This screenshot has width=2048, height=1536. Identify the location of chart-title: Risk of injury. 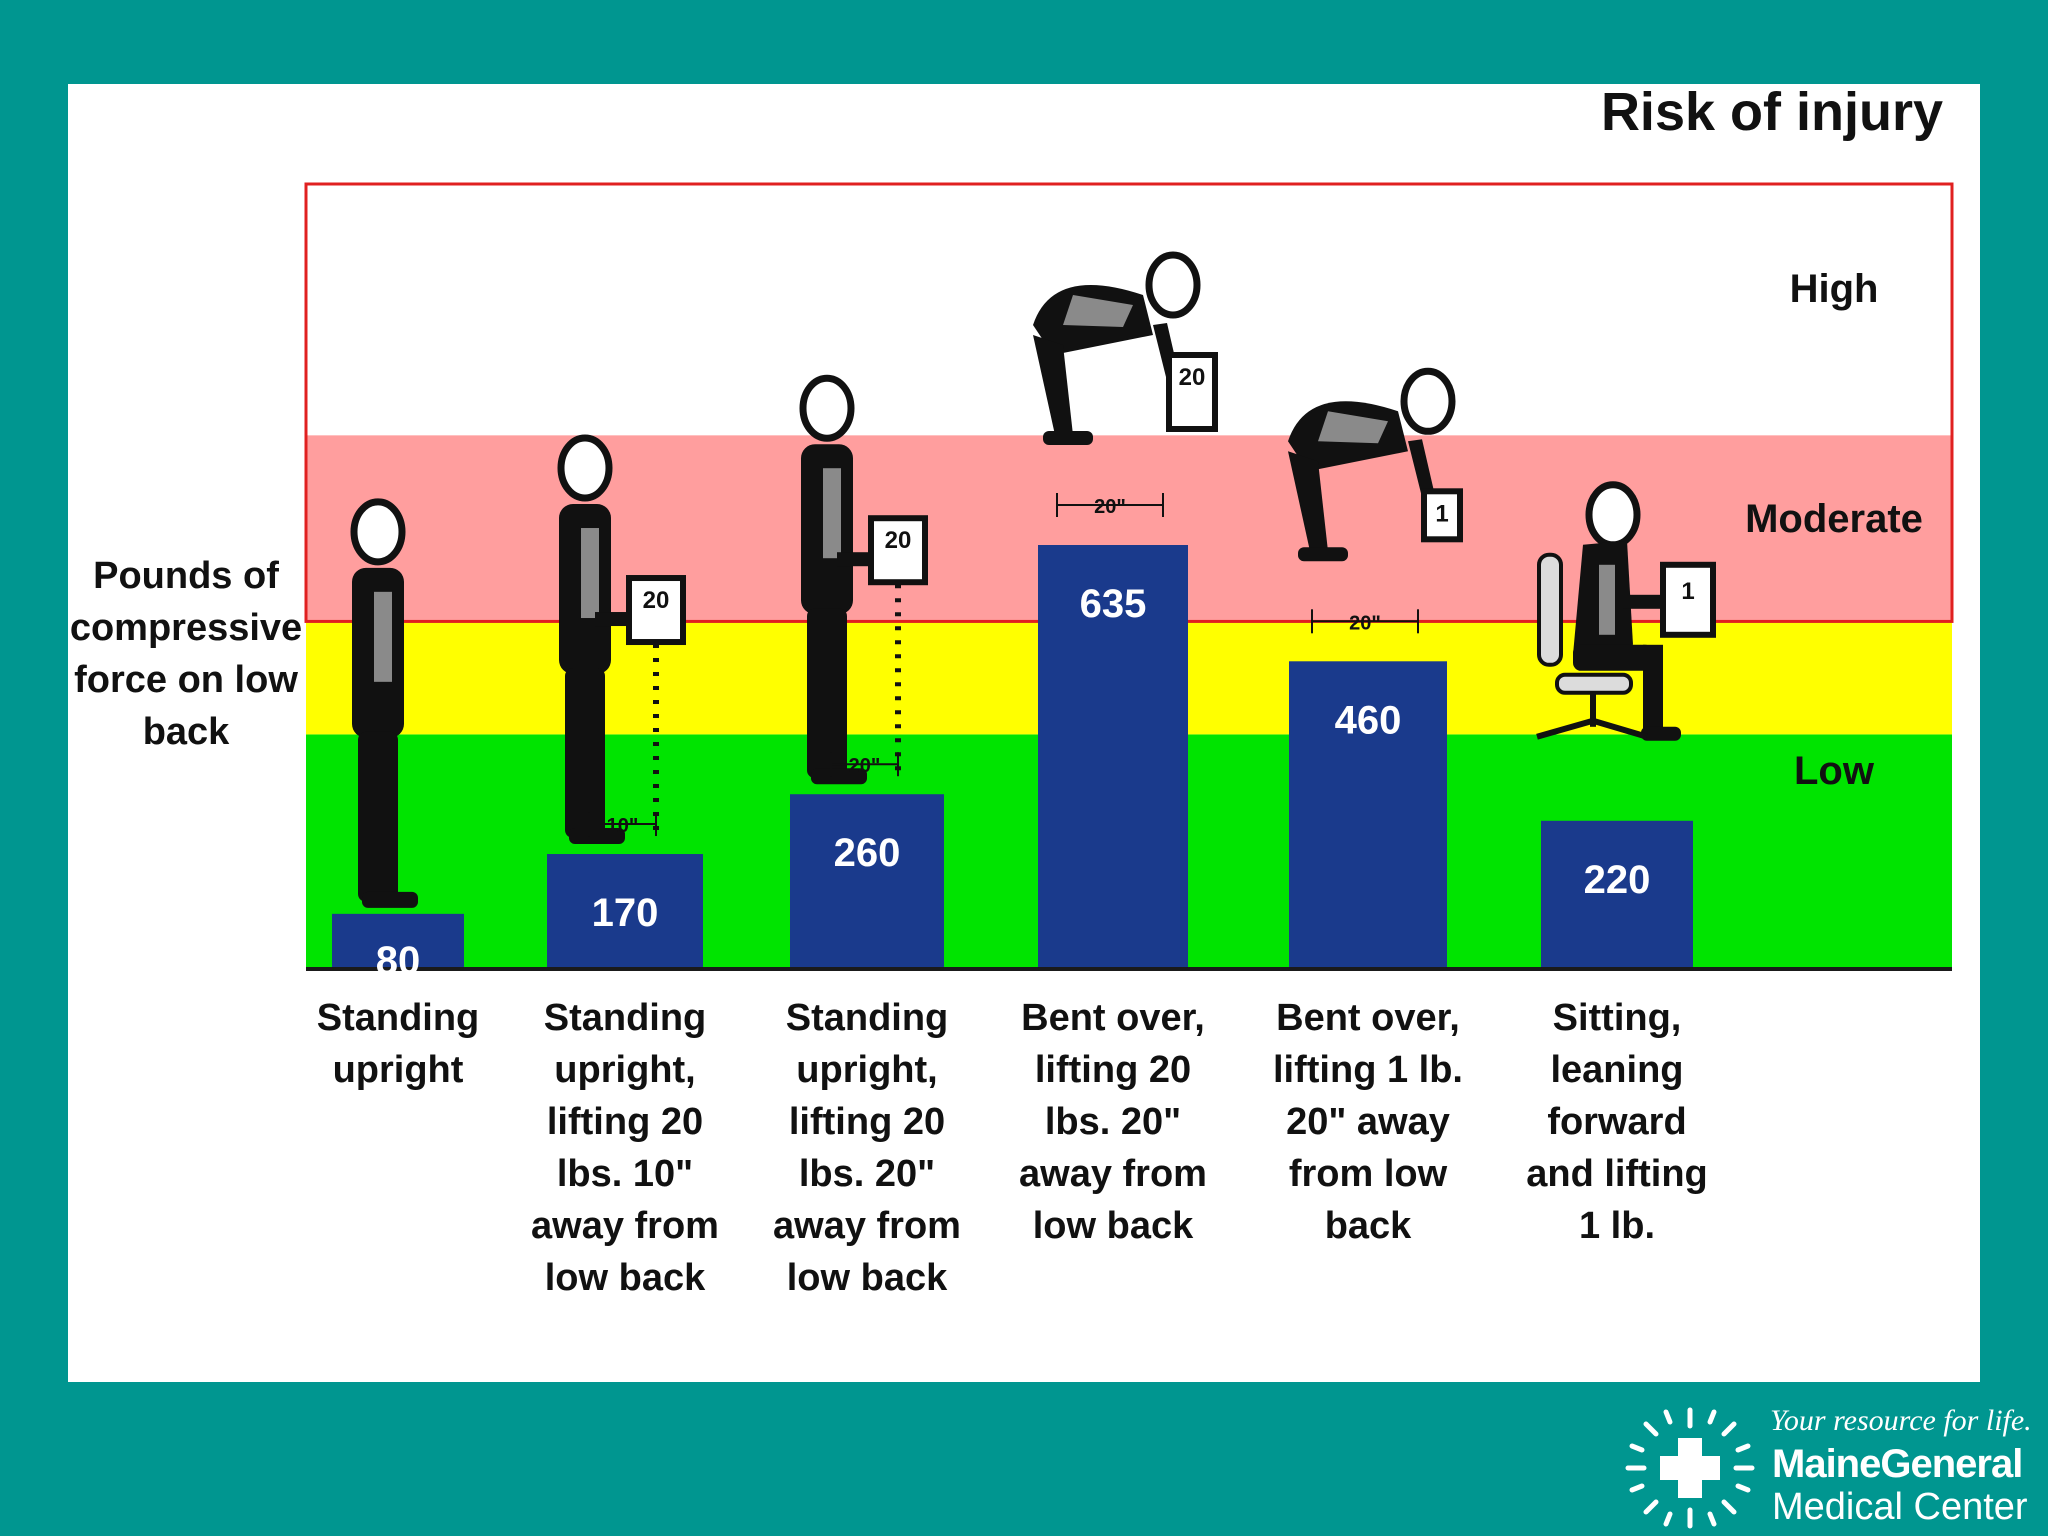
(1772, 113).